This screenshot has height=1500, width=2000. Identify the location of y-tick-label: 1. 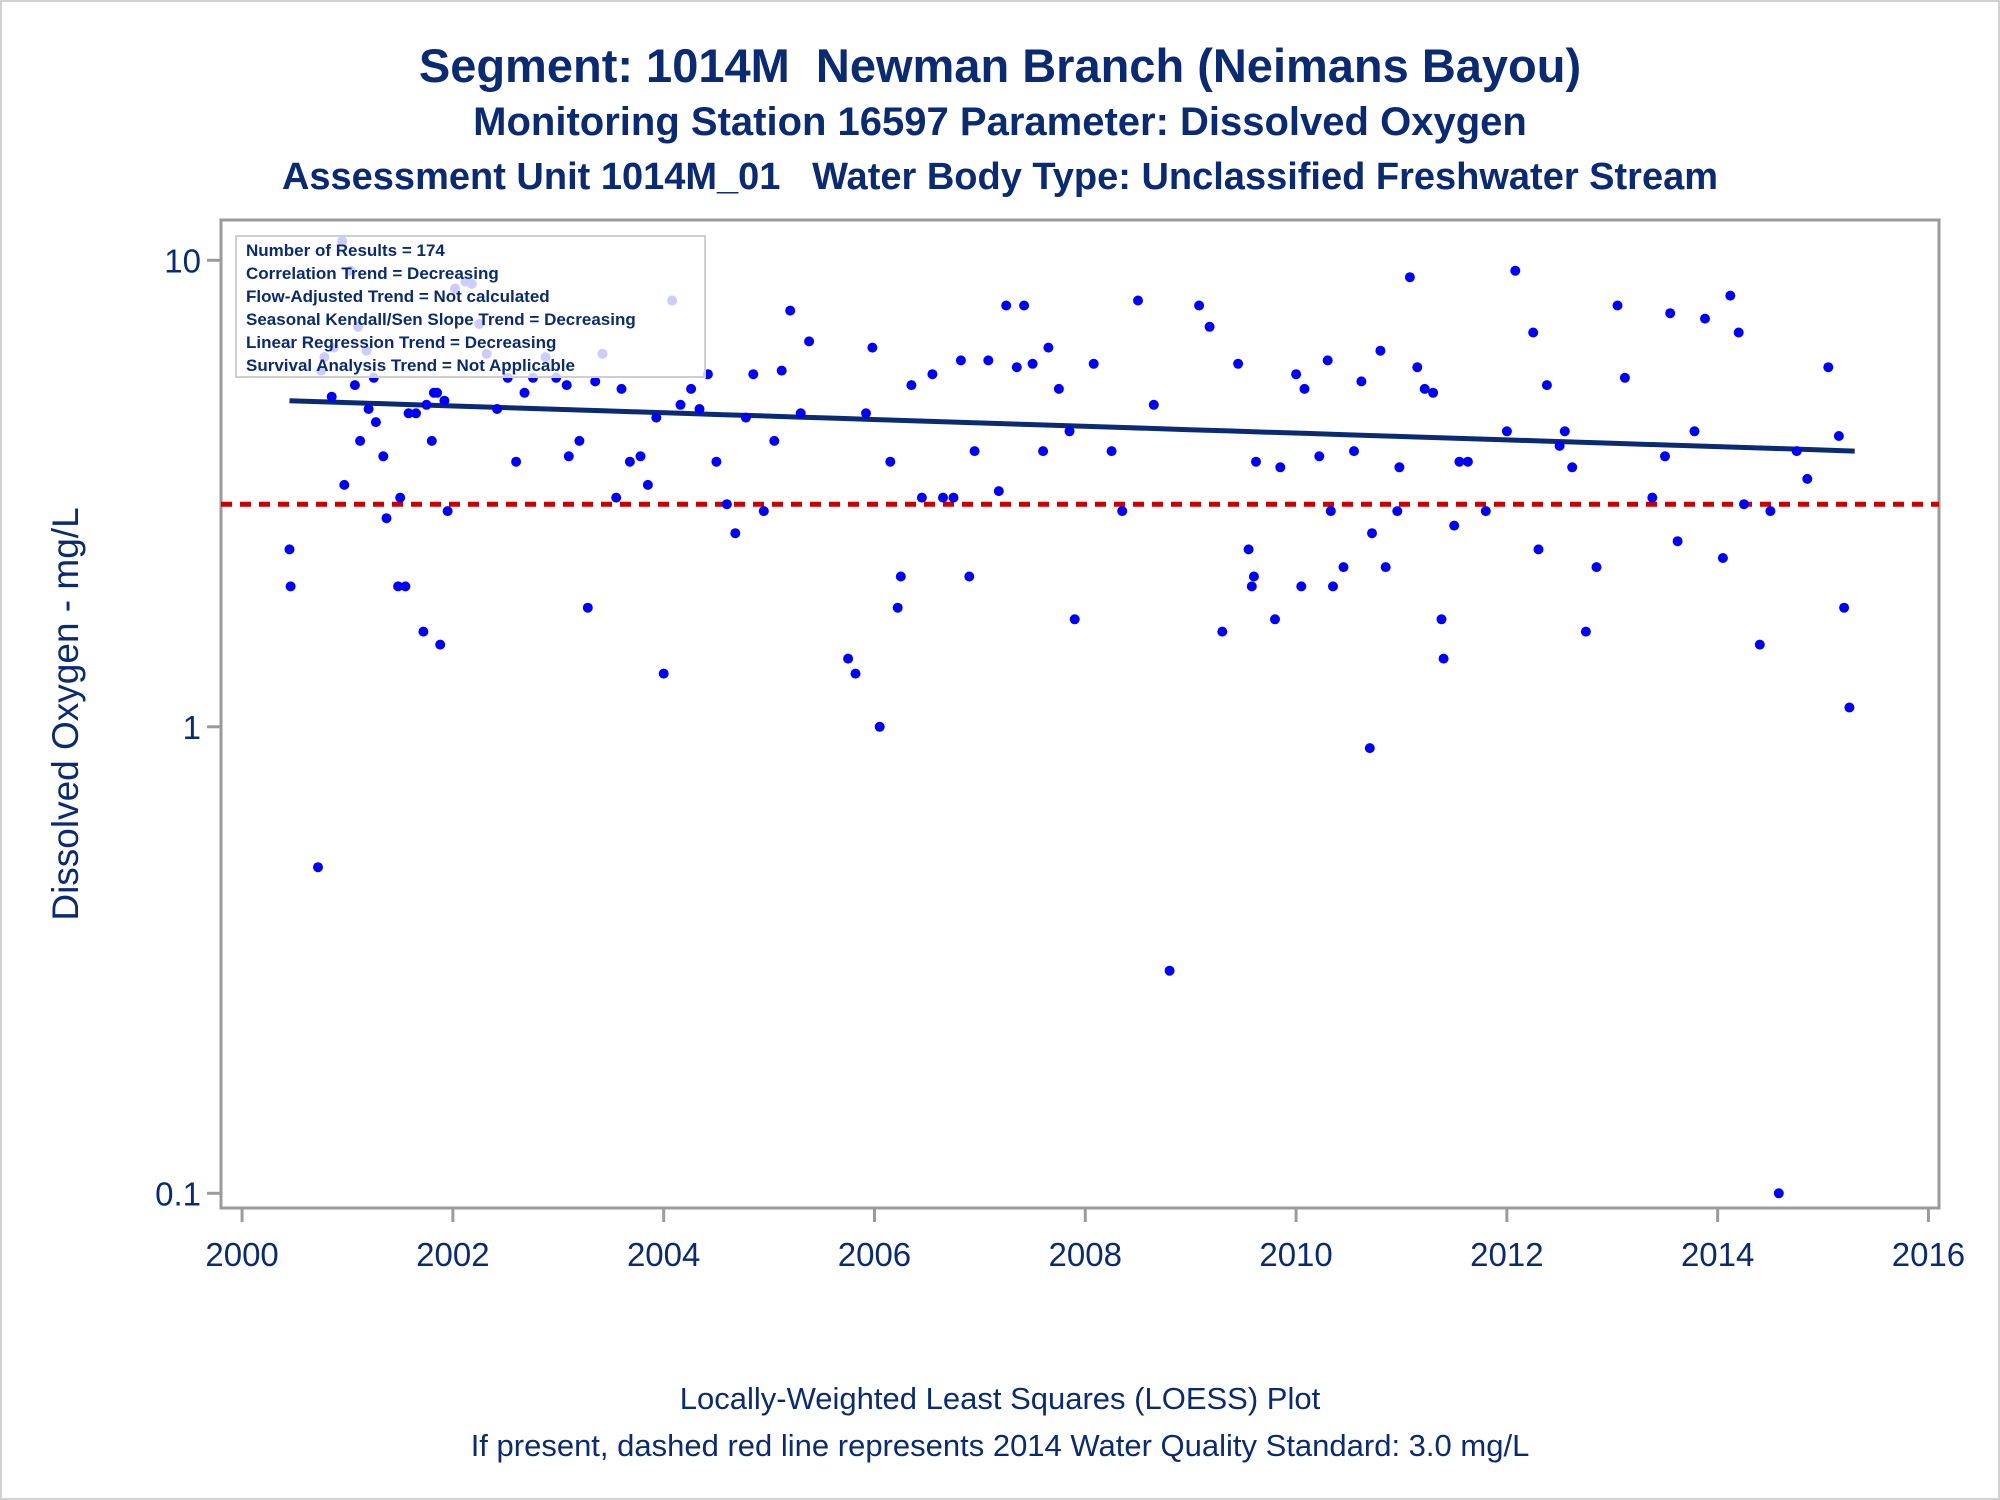
(192, 727).